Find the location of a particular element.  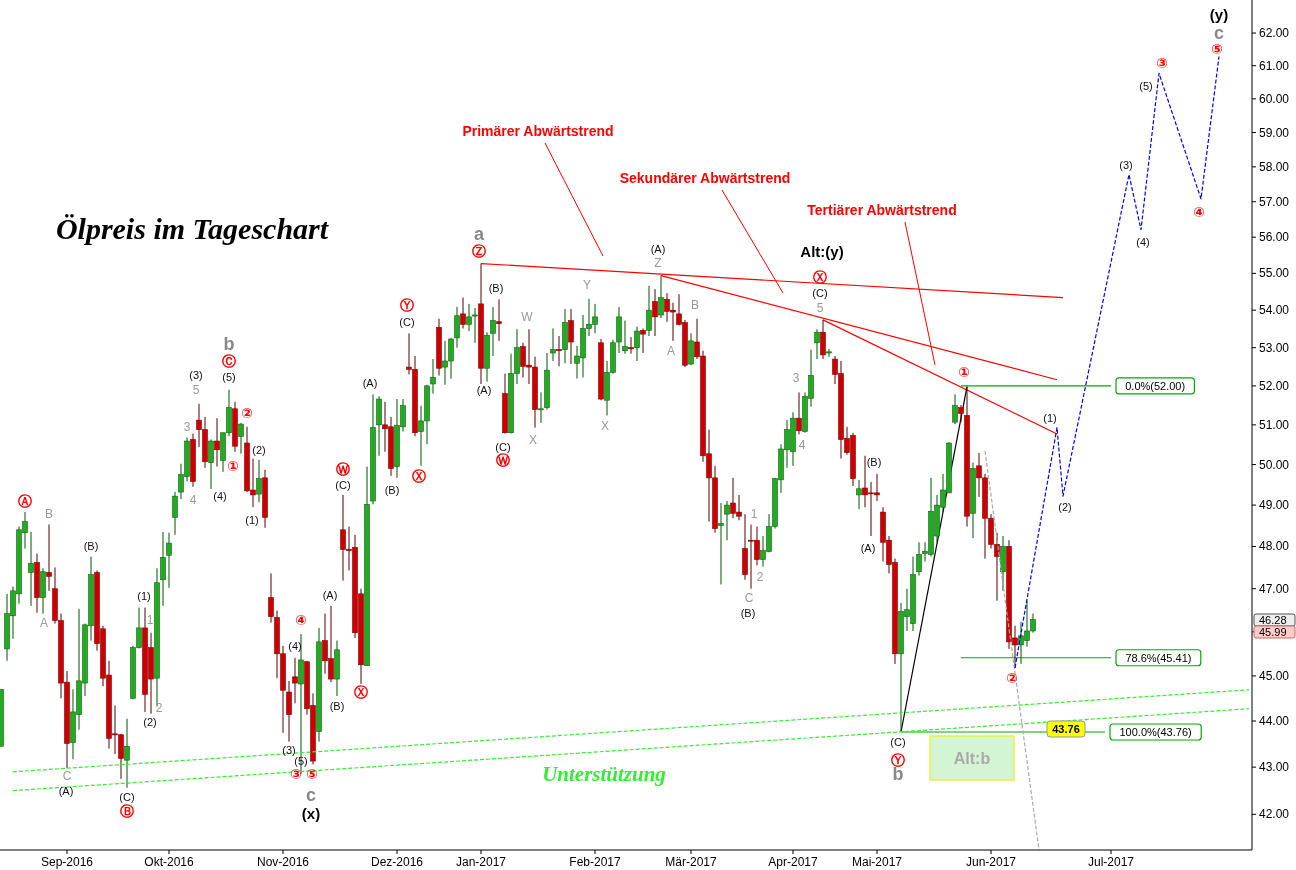

y-tick-label: 62.00 is located at coordinates (1274, 33).